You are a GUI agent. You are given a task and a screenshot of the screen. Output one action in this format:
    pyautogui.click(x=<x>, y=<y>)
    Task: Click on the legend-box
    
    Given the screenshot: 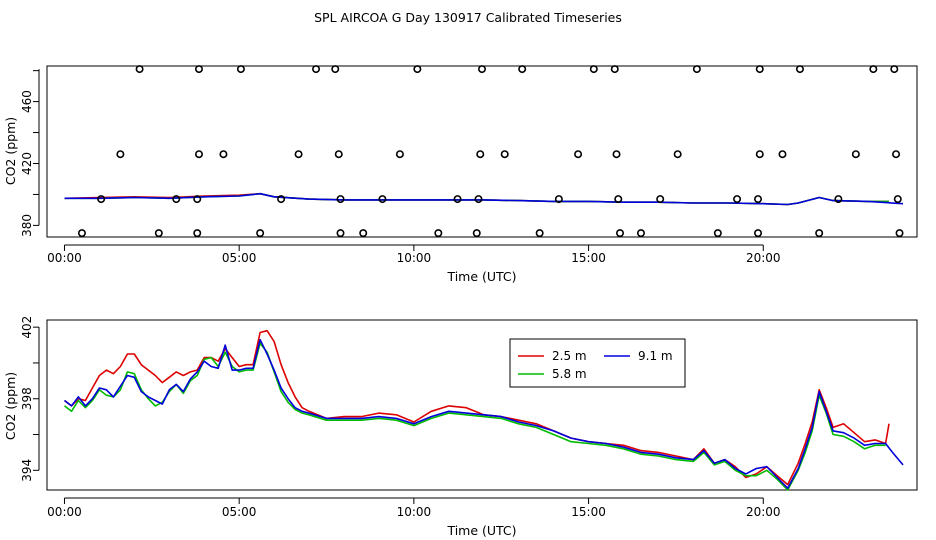 What is the action you would take?
    pyautogui.click(x=597, y=363)
    